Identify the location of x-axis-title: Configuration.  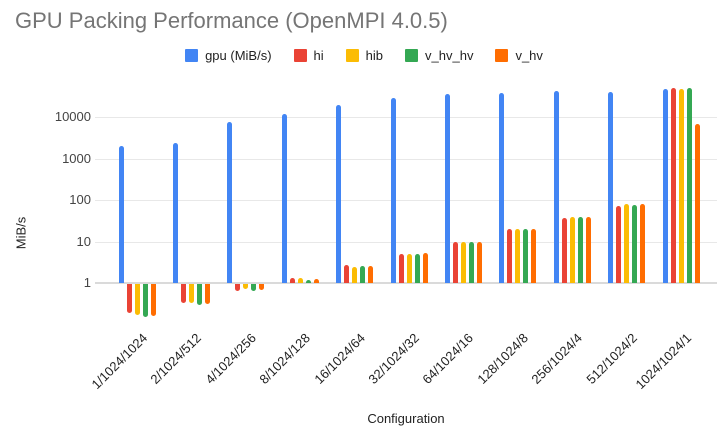
(406, 418).